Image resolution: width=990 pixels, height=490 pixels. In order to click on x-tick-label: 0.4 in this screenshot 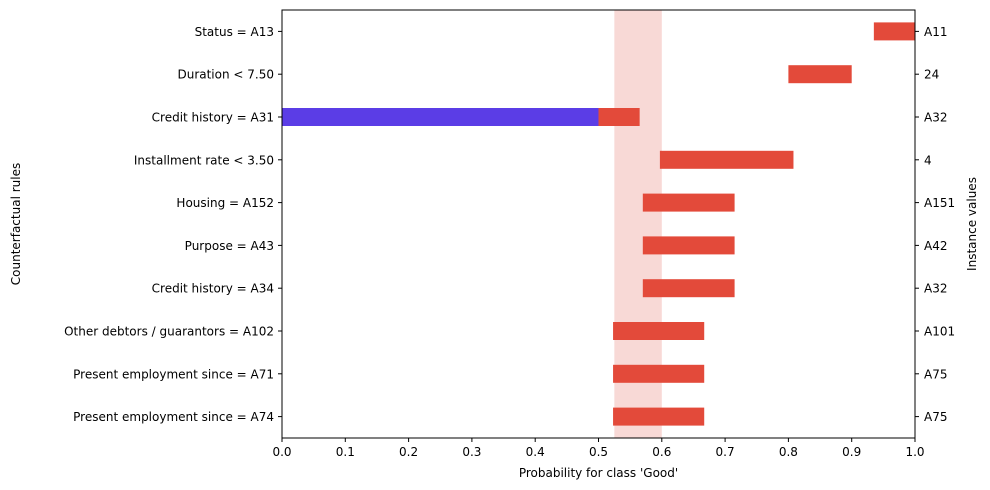, I will do `click(535, 452)`.